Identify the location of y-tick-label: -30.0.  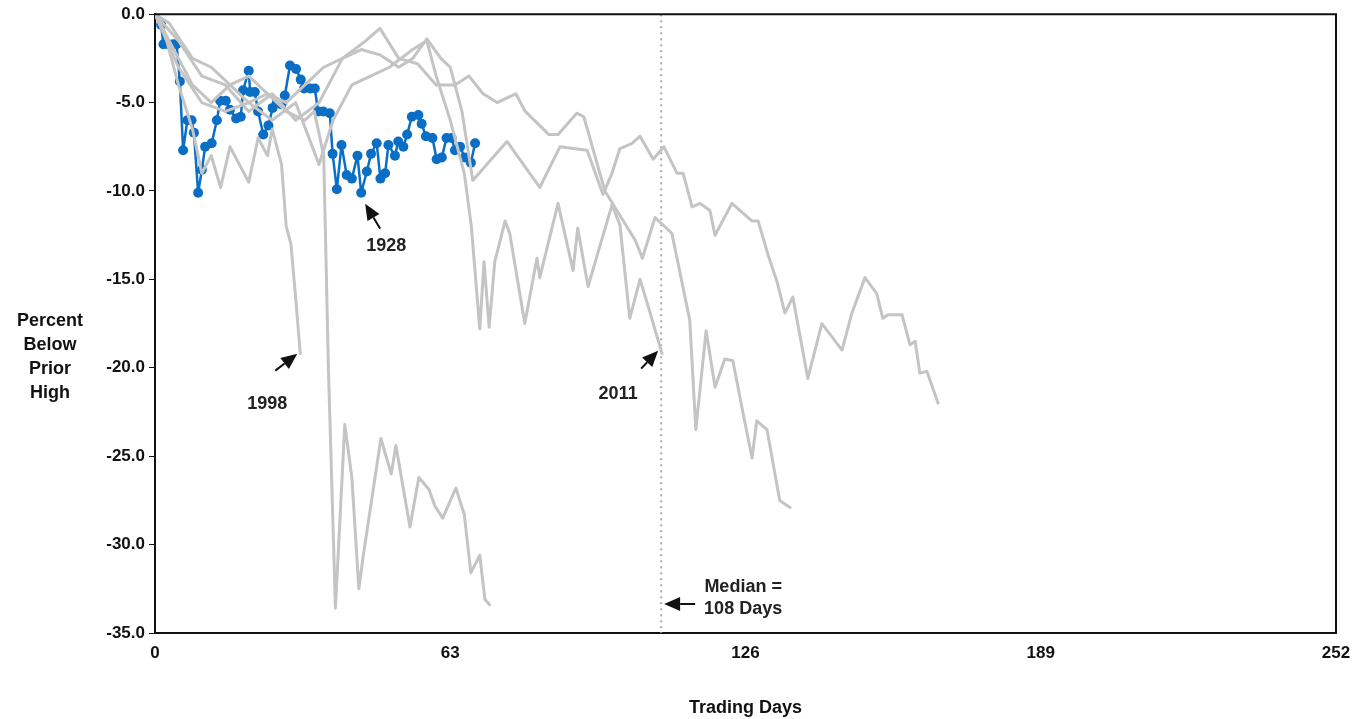
(125, 544).